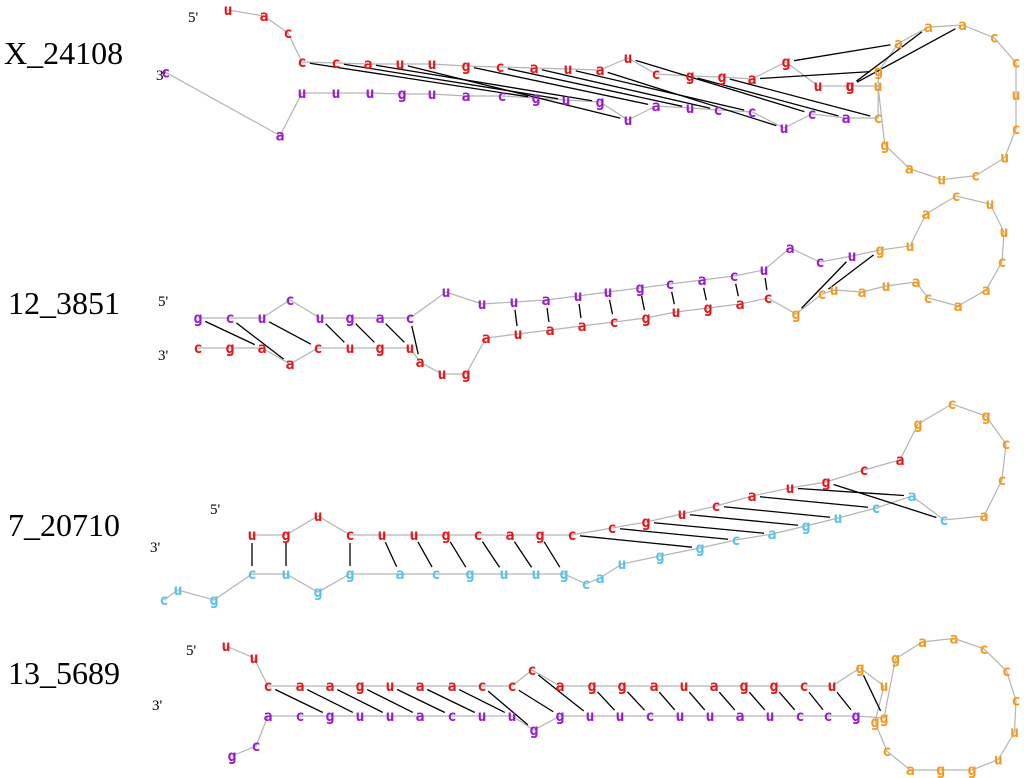 The width and height of the screenshot is (1024, 778). I want to click on structure-label: 13_5689, so click(64, 673).